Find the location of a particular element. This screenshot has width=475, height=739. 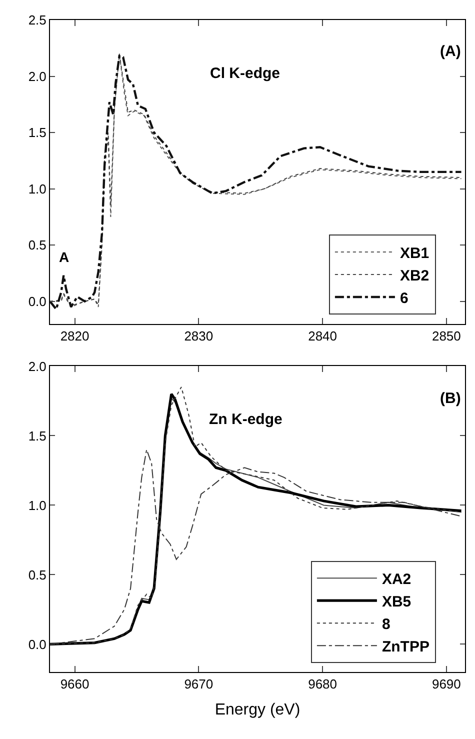

legend-label: XB1 is located at coordinates (415, 253).